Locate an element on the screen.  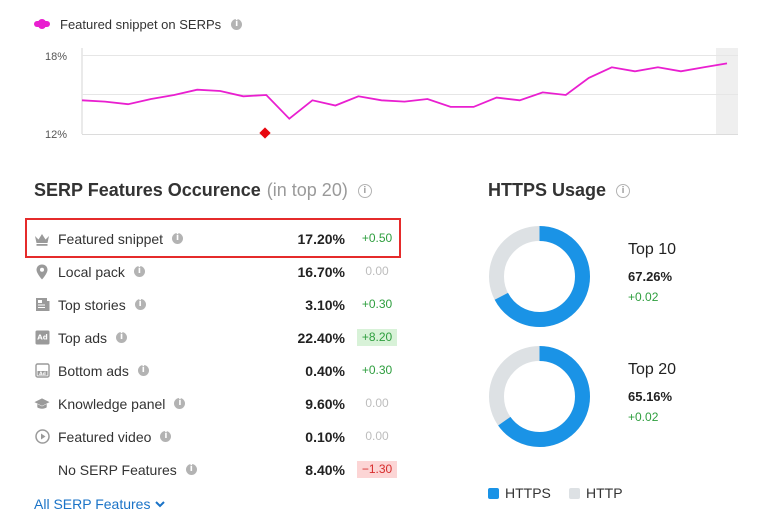
serp-feature-percentage: 16.70% is located at coordinates (321, 271).